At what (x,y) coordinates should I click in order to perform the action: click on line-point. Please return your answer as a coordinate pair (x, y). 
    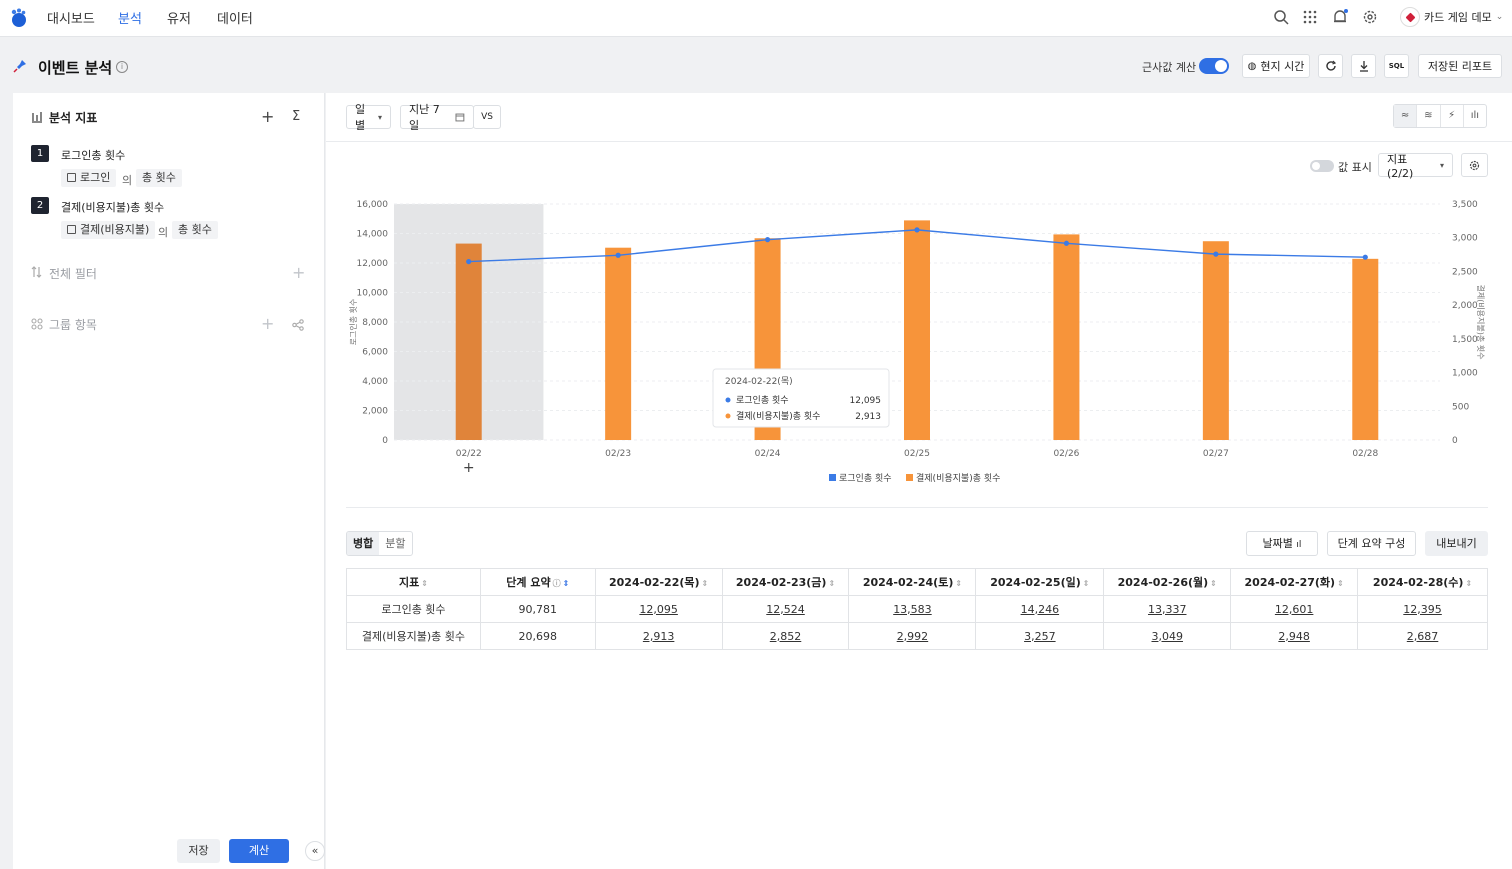
    Looking at the image, I should click on (1365, 257).